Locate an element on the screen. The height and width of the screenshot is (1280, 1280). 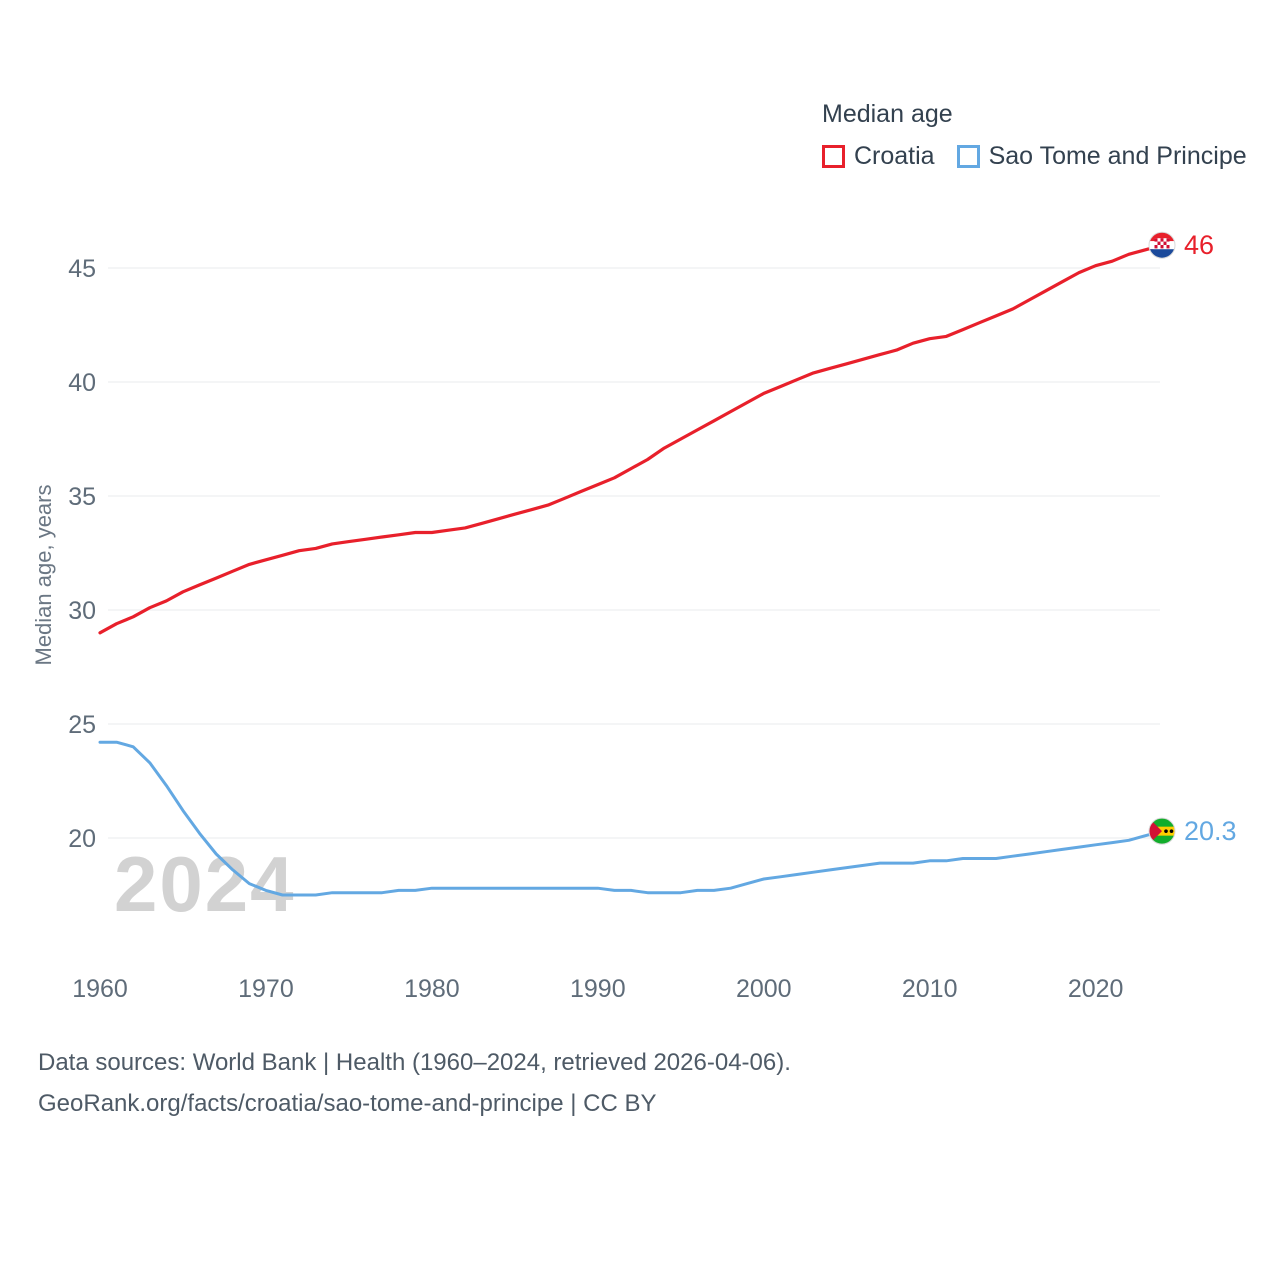
series-line-sao-tome-and-principe is located at coordinates (631, 818).